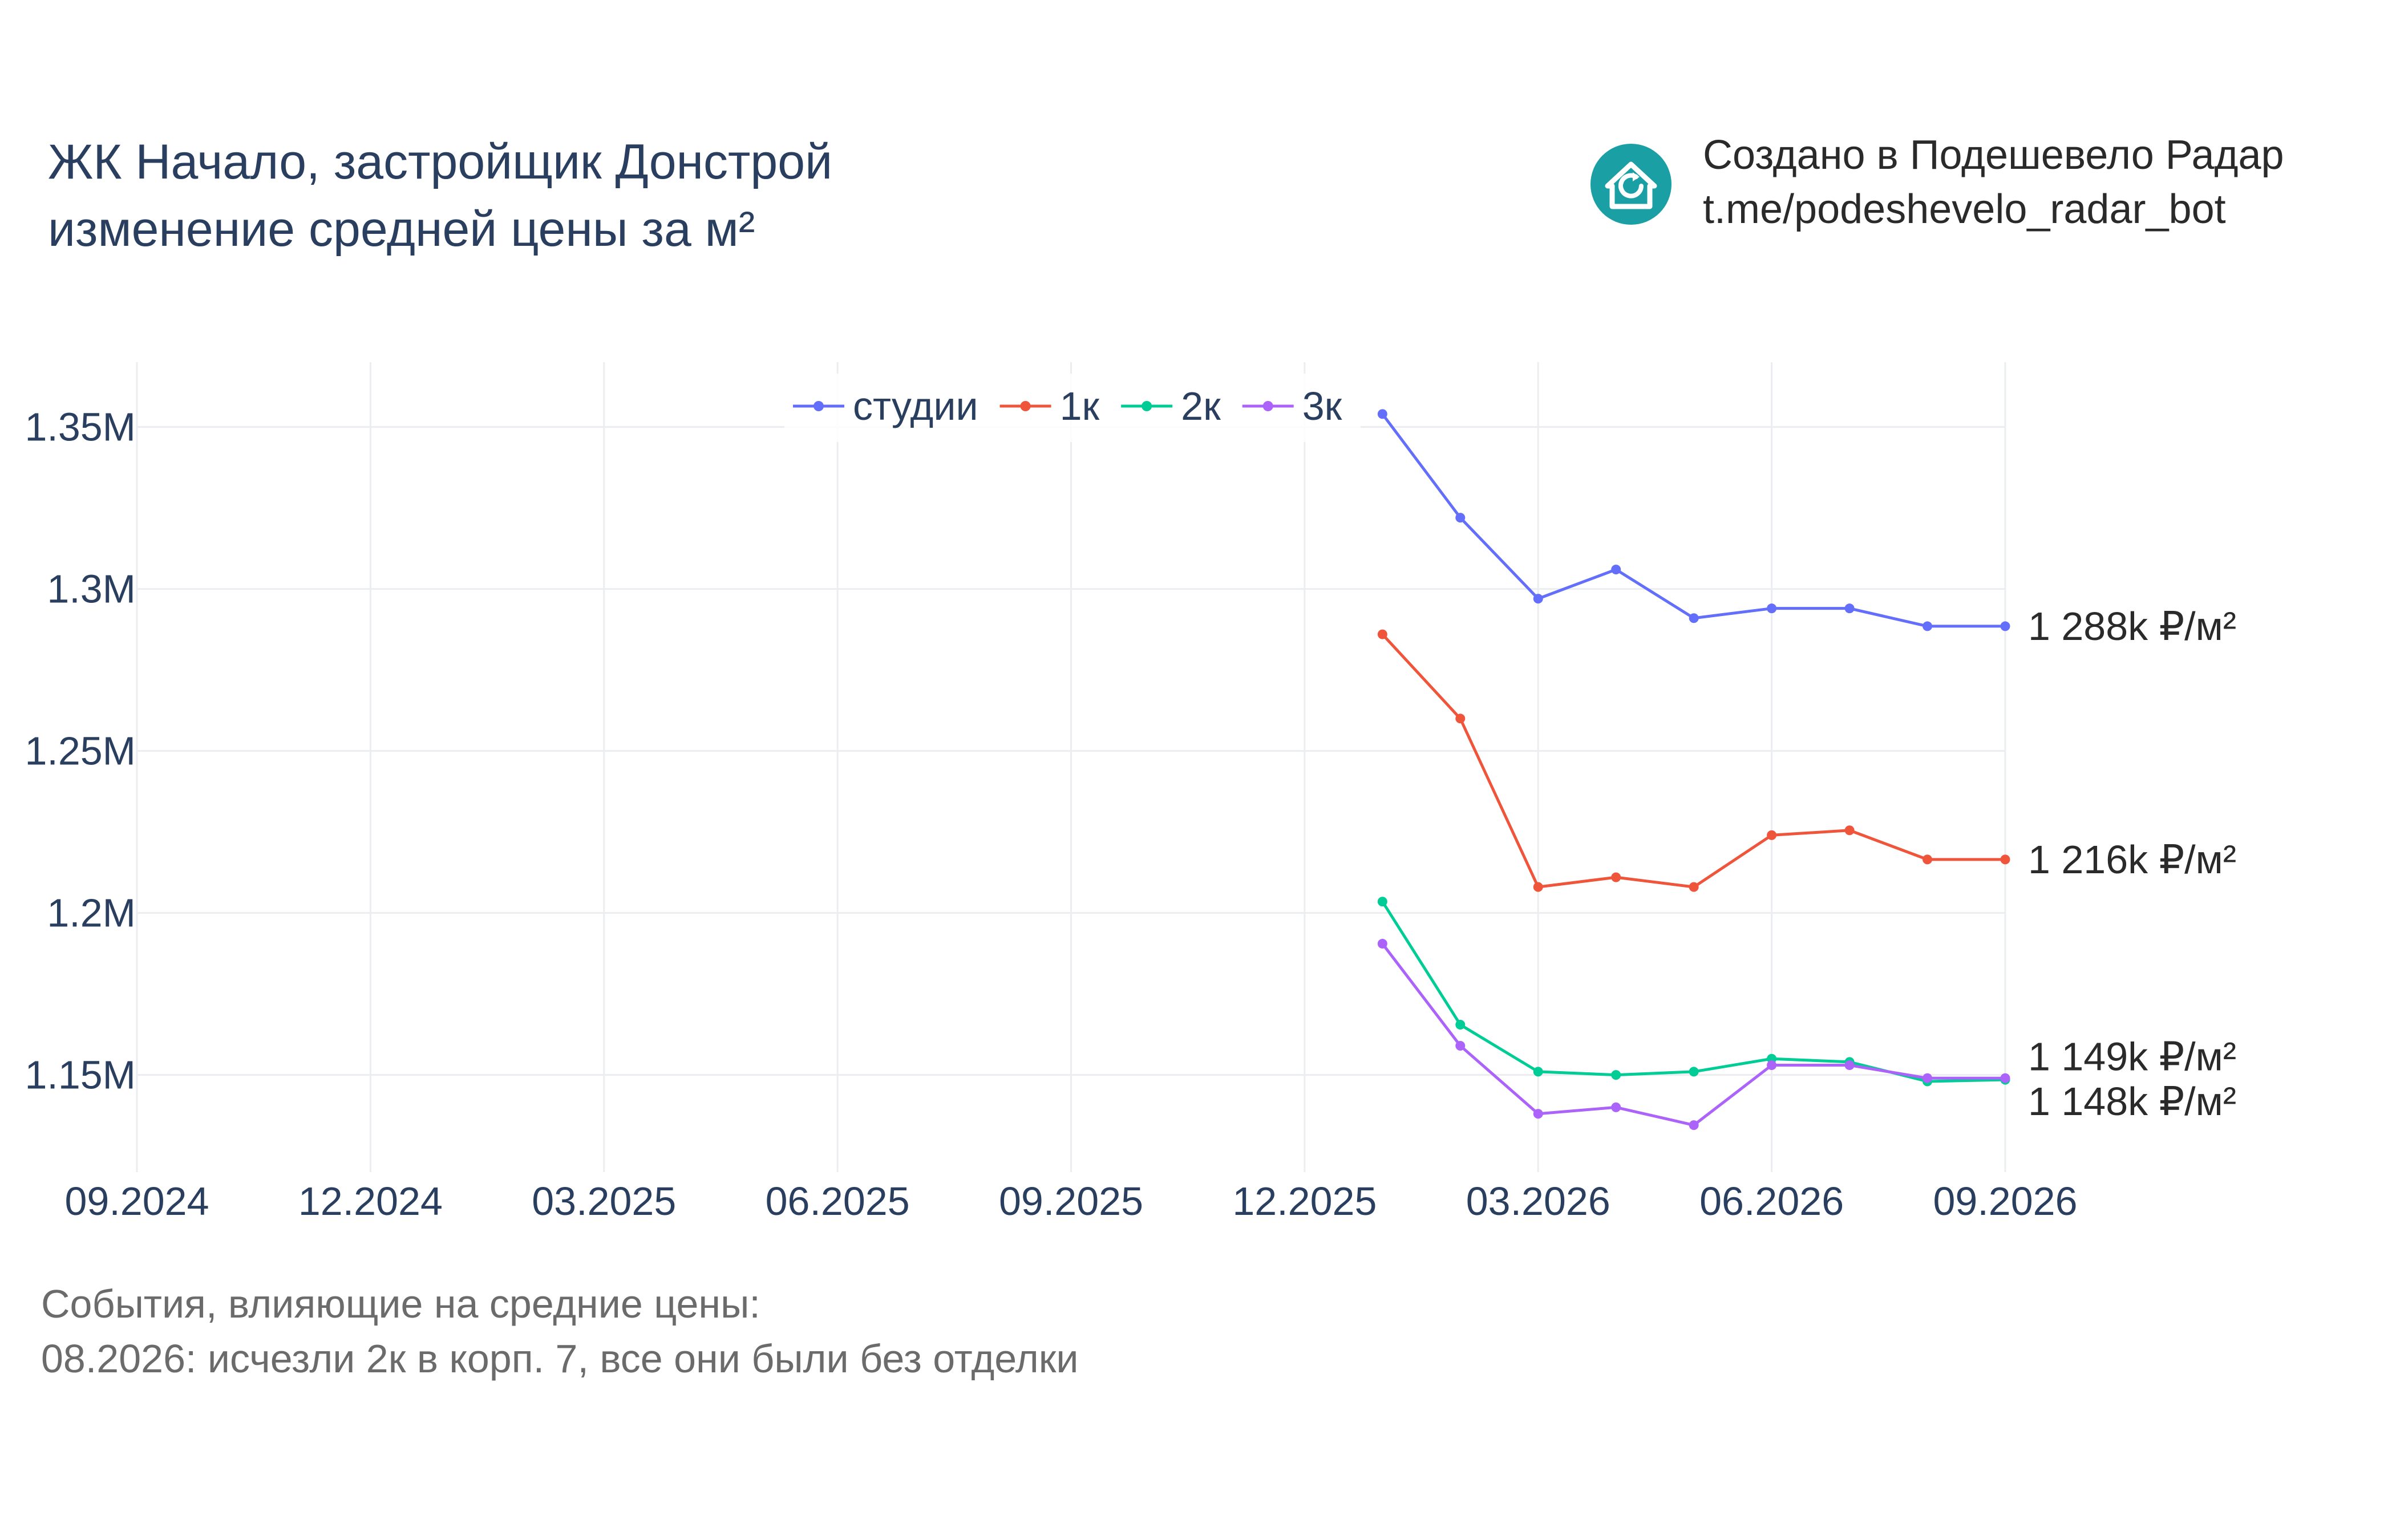  What do you see at coordinates (92, 589) in the screenshot?
I see `y-tick-label: 1.3M` at bounding box center [92, 589].